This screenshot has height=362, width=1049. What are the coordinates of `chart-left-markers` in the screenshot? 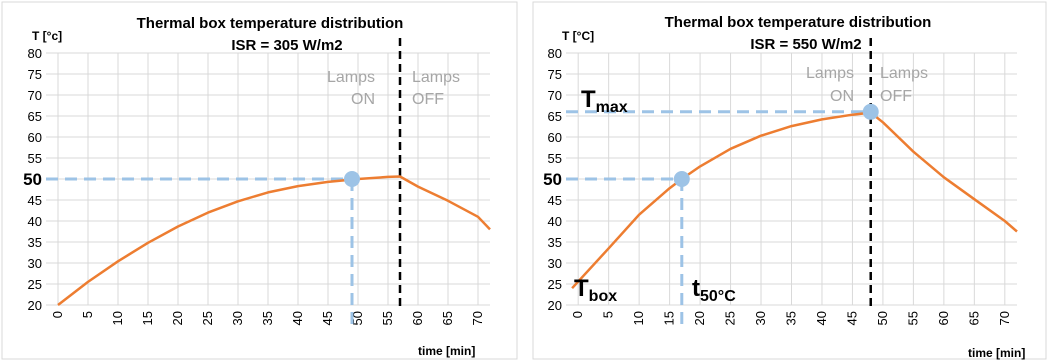 It's located at (352, 179).